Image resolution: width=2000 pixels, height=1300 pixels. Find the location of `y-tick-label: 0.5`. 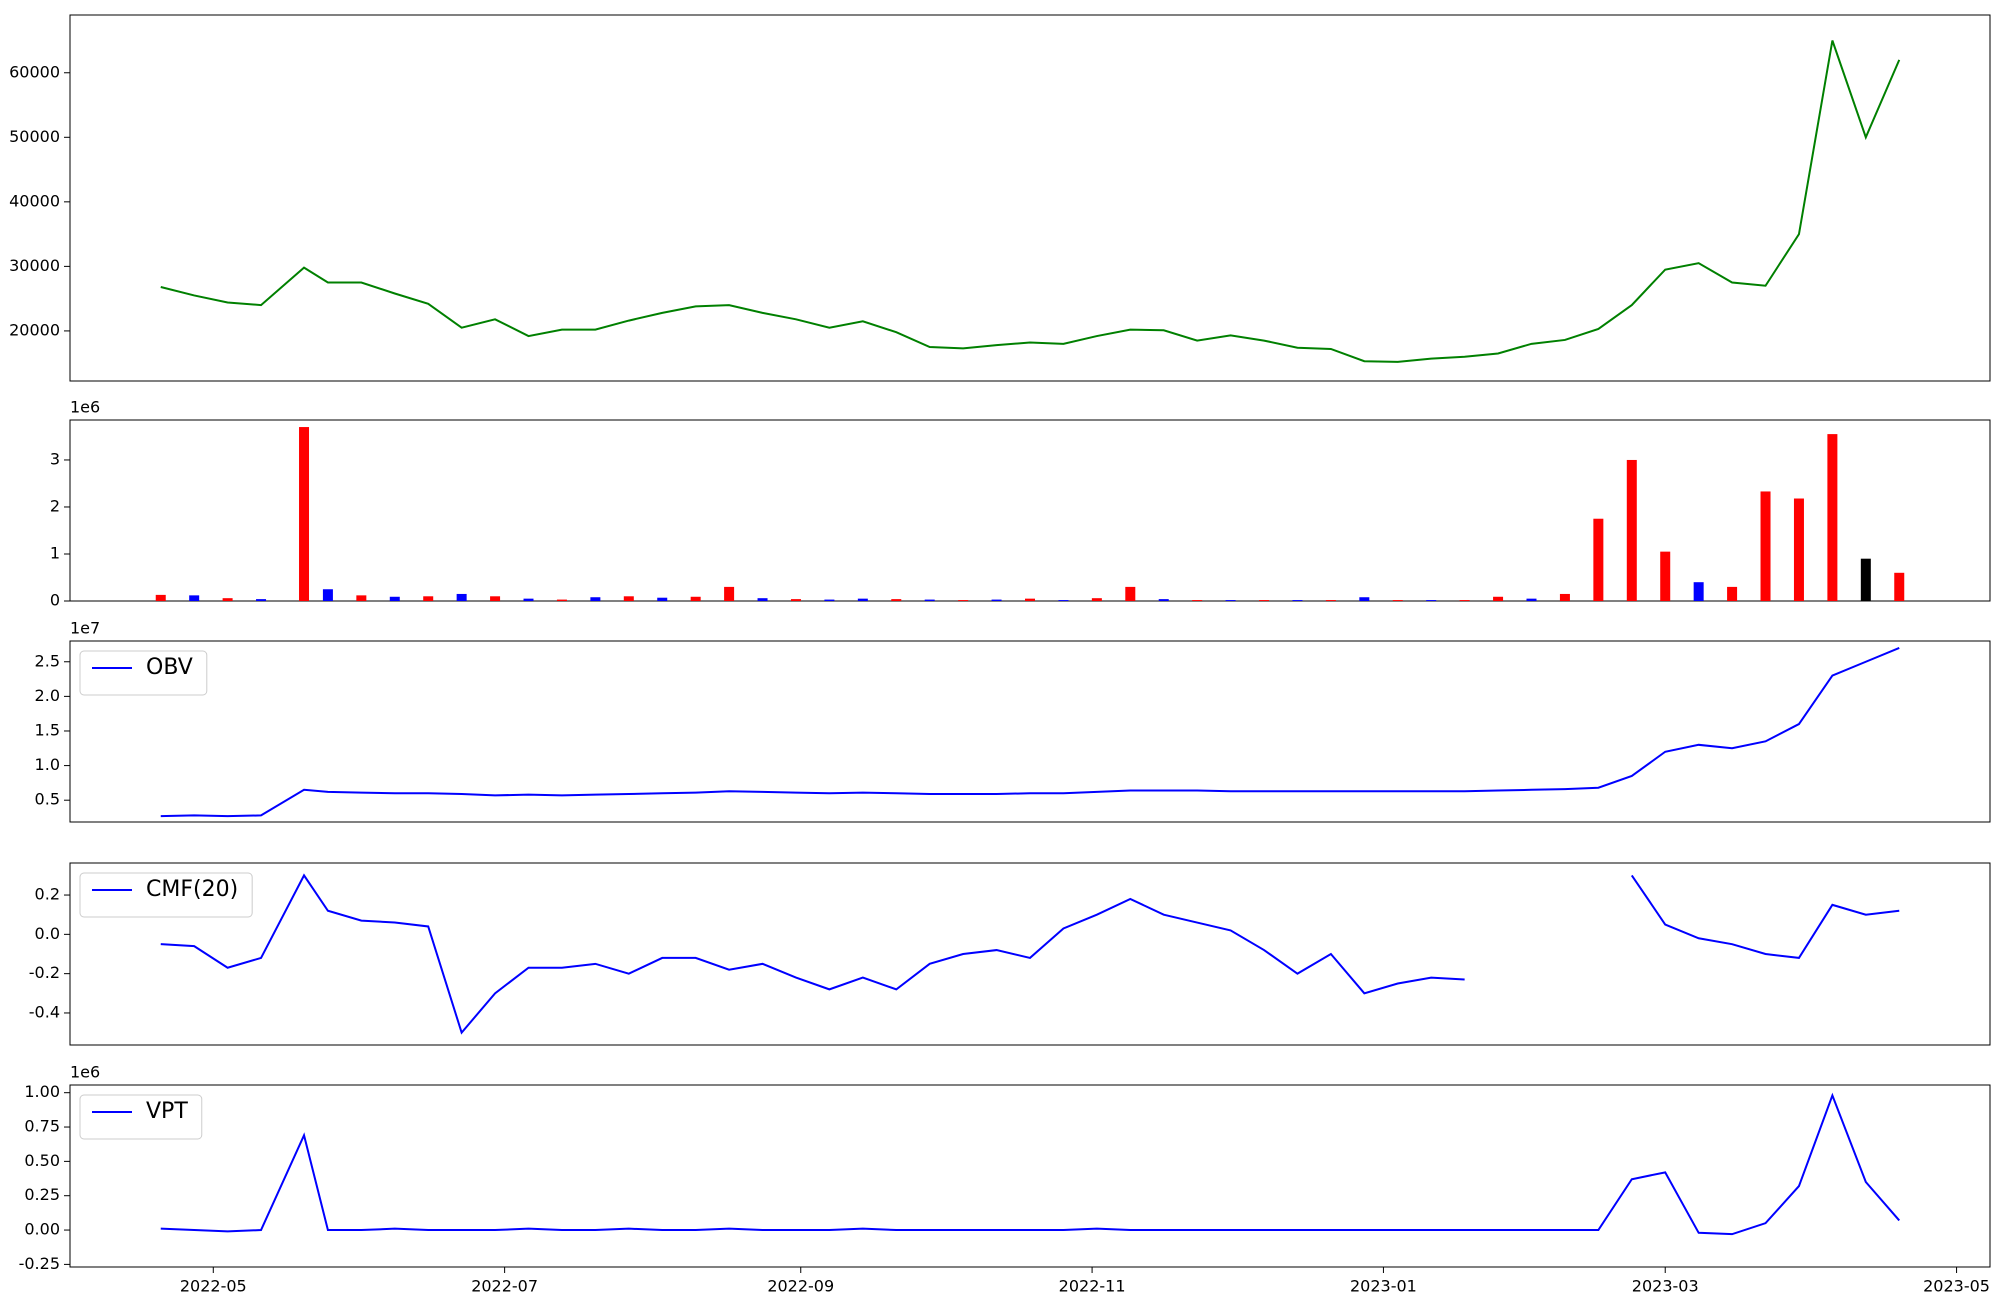

y-tick-label: 0.5 is located at coordinates (47, 799).